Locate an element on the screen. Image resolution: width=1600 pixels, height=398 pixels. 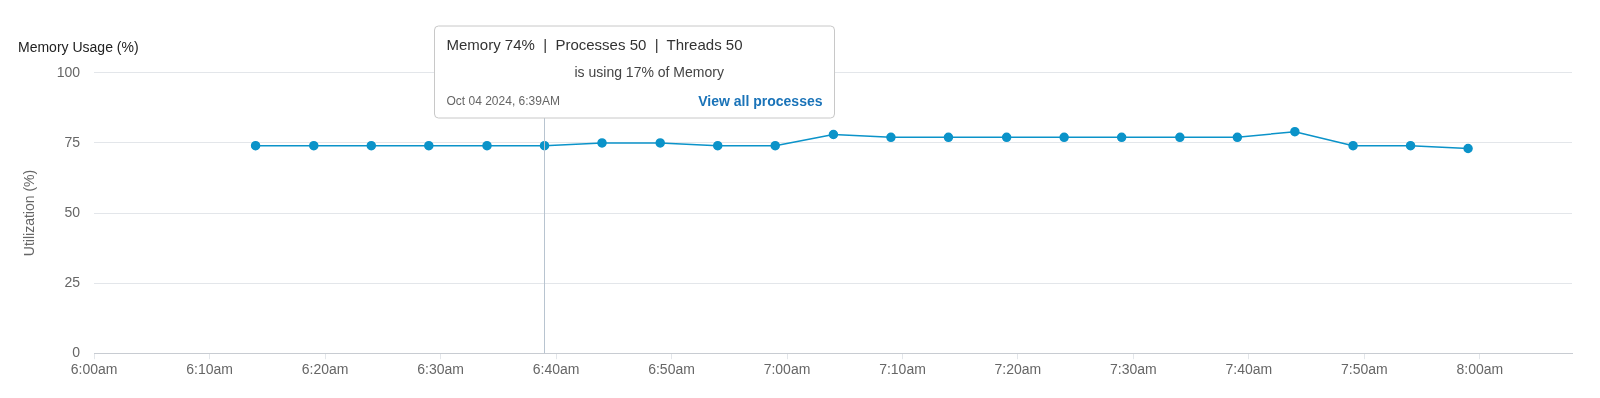
y-tick-label: 50 is located at coordinates (72, 211).